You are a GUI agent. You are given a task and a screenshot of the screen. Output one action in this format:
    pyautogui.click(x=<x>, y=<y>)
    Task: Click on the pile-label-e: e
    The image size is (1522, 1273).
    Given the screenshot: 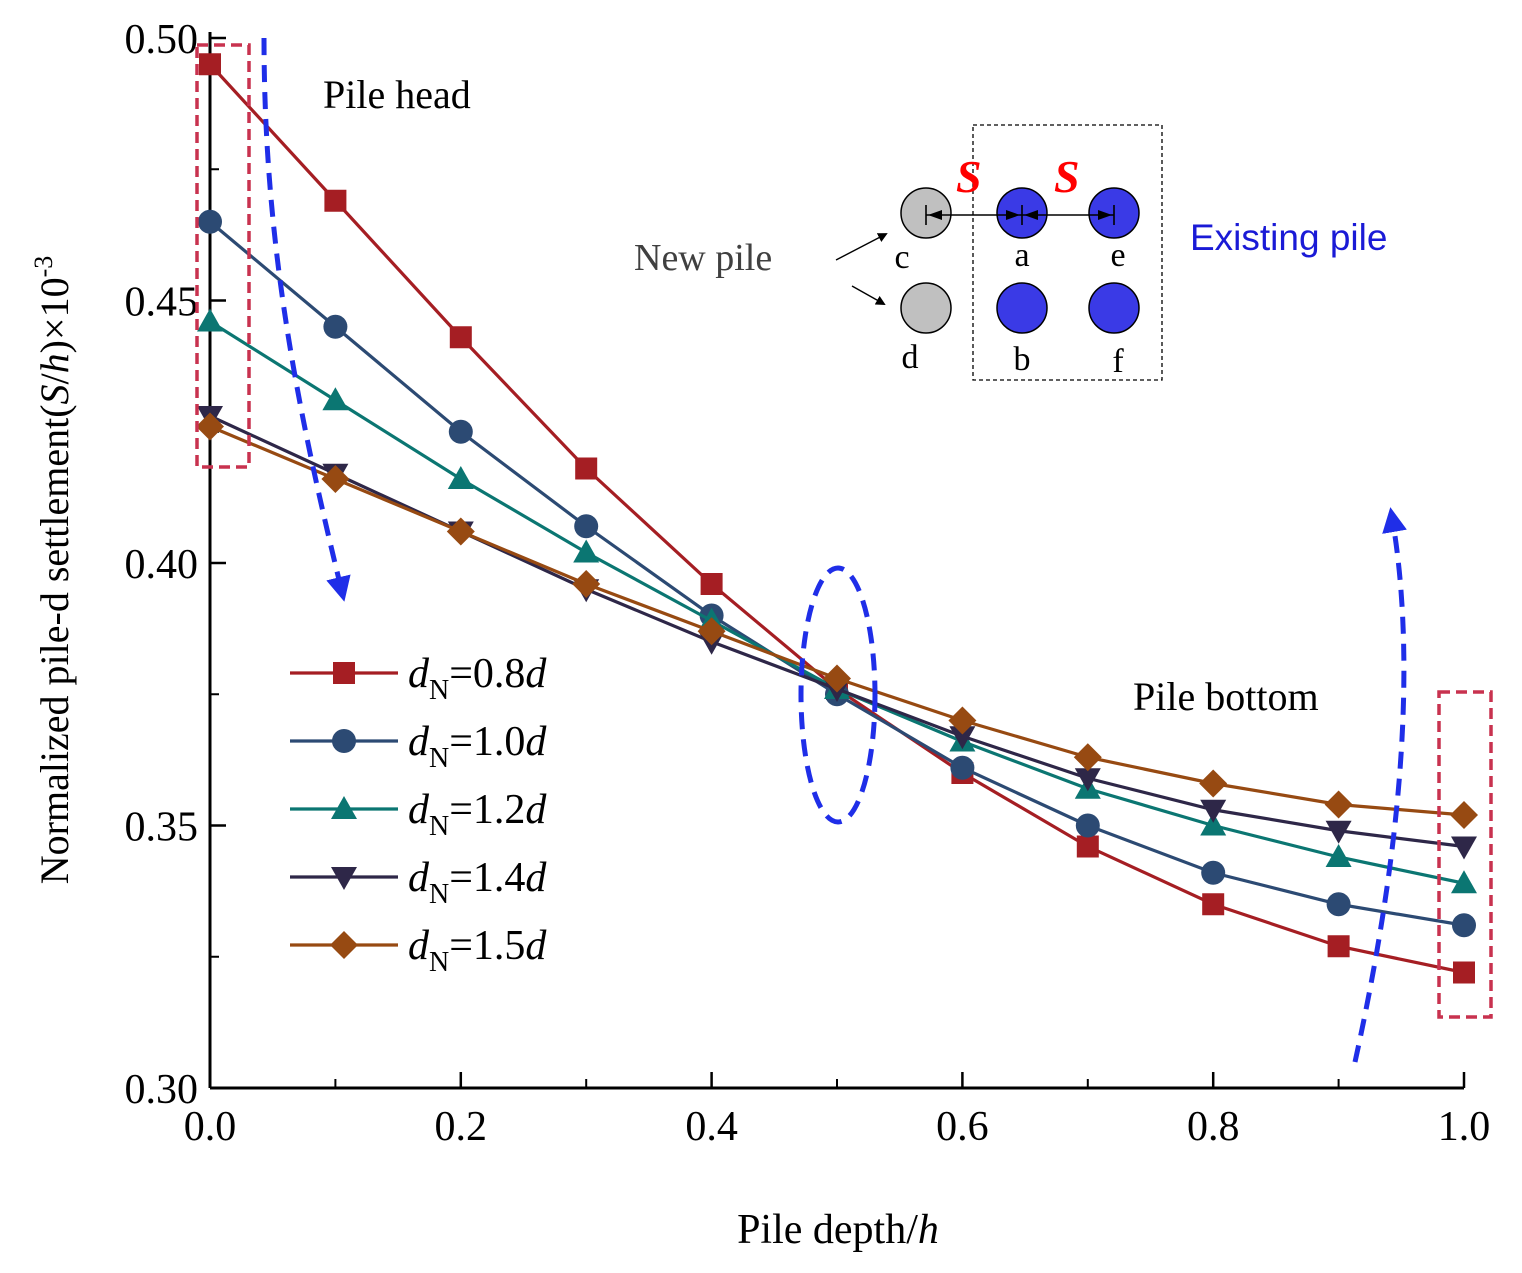 What is the action you would take?
    pyautogui.click(x=1117, y=255)
    